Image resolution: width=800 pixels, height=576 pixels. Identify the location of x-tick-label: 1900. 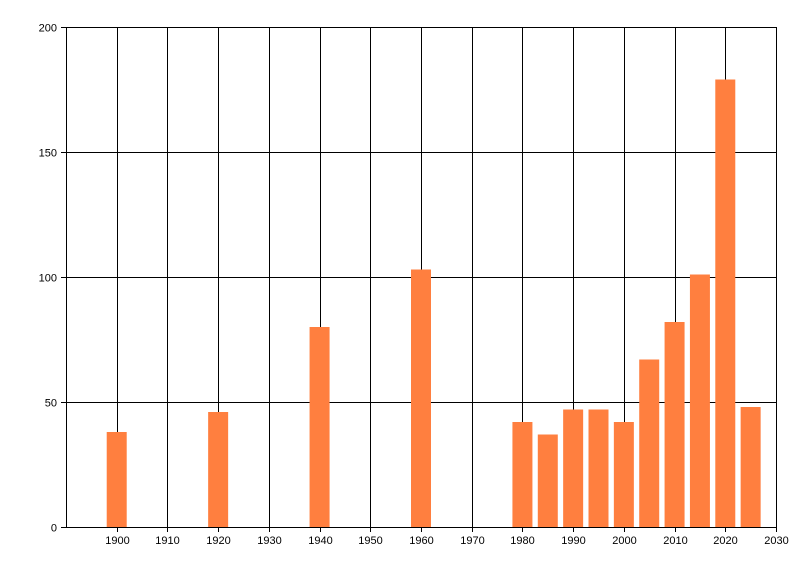
(117, 541).